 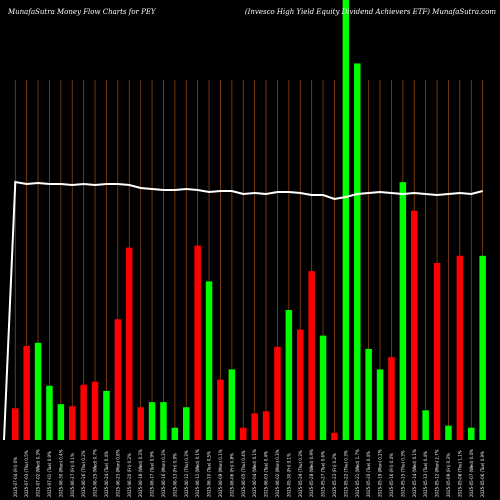 What do you see at coordinates (243, 473) in the screenshot?
I see `x-tick-label: 2025-06-05 (Thu) 0.4%` at bounding box center [243, 473].